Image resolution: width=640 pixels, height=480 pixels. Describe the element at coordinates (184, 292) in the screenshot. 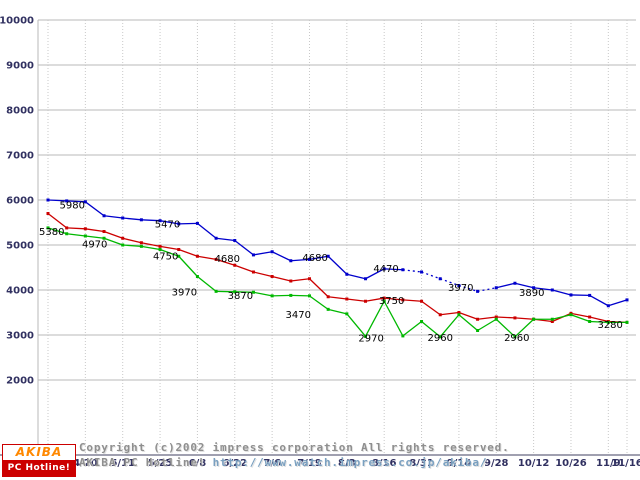

I see `point-annotation: 3970` at that location.